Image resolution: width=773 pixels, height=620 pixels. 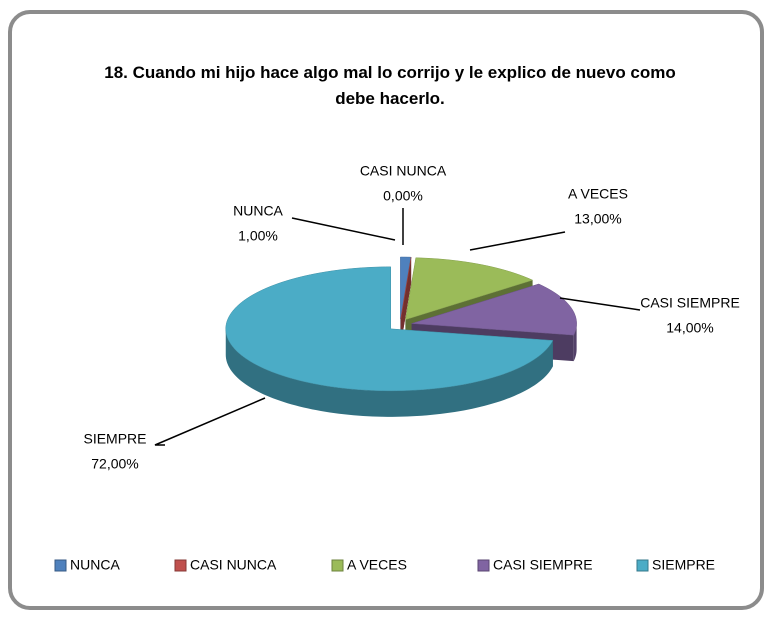 I want to click on data-label-category: A VECES, so click(x=598, y=194).